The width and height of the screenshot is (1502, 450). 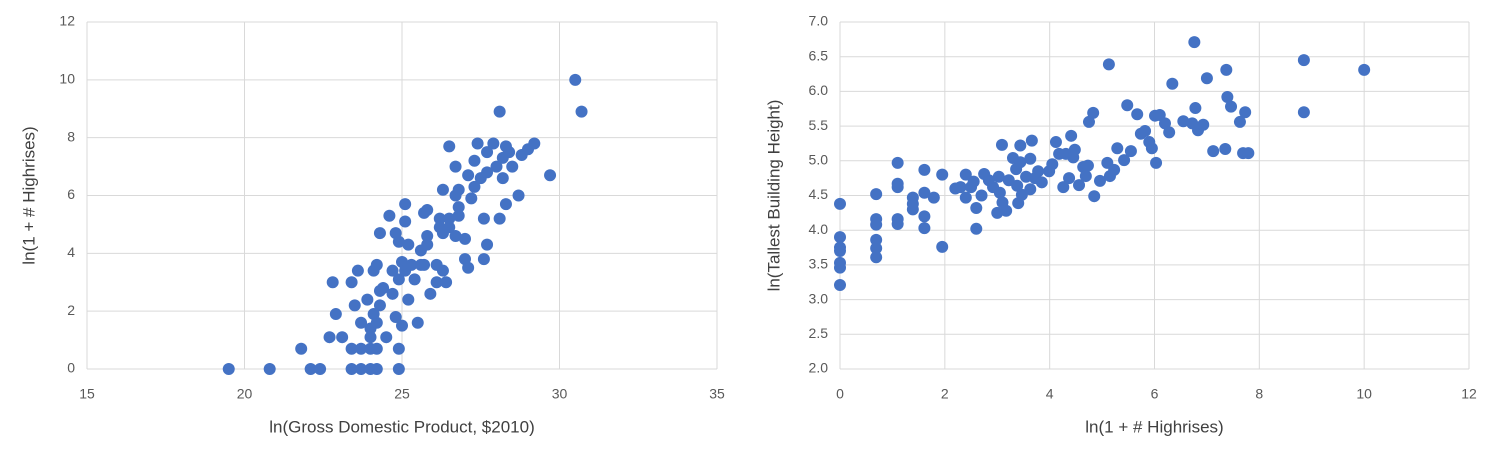 What do you see at coordinates (560, 394) in the screenshot?
I see `x-tick-label: 30` at bounding box center [560, 394].